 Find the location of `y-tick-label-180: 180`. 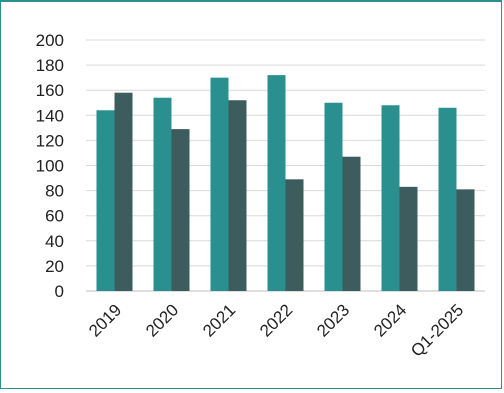

y-tick-label-180: 180 is located at coordinates (50, 65).